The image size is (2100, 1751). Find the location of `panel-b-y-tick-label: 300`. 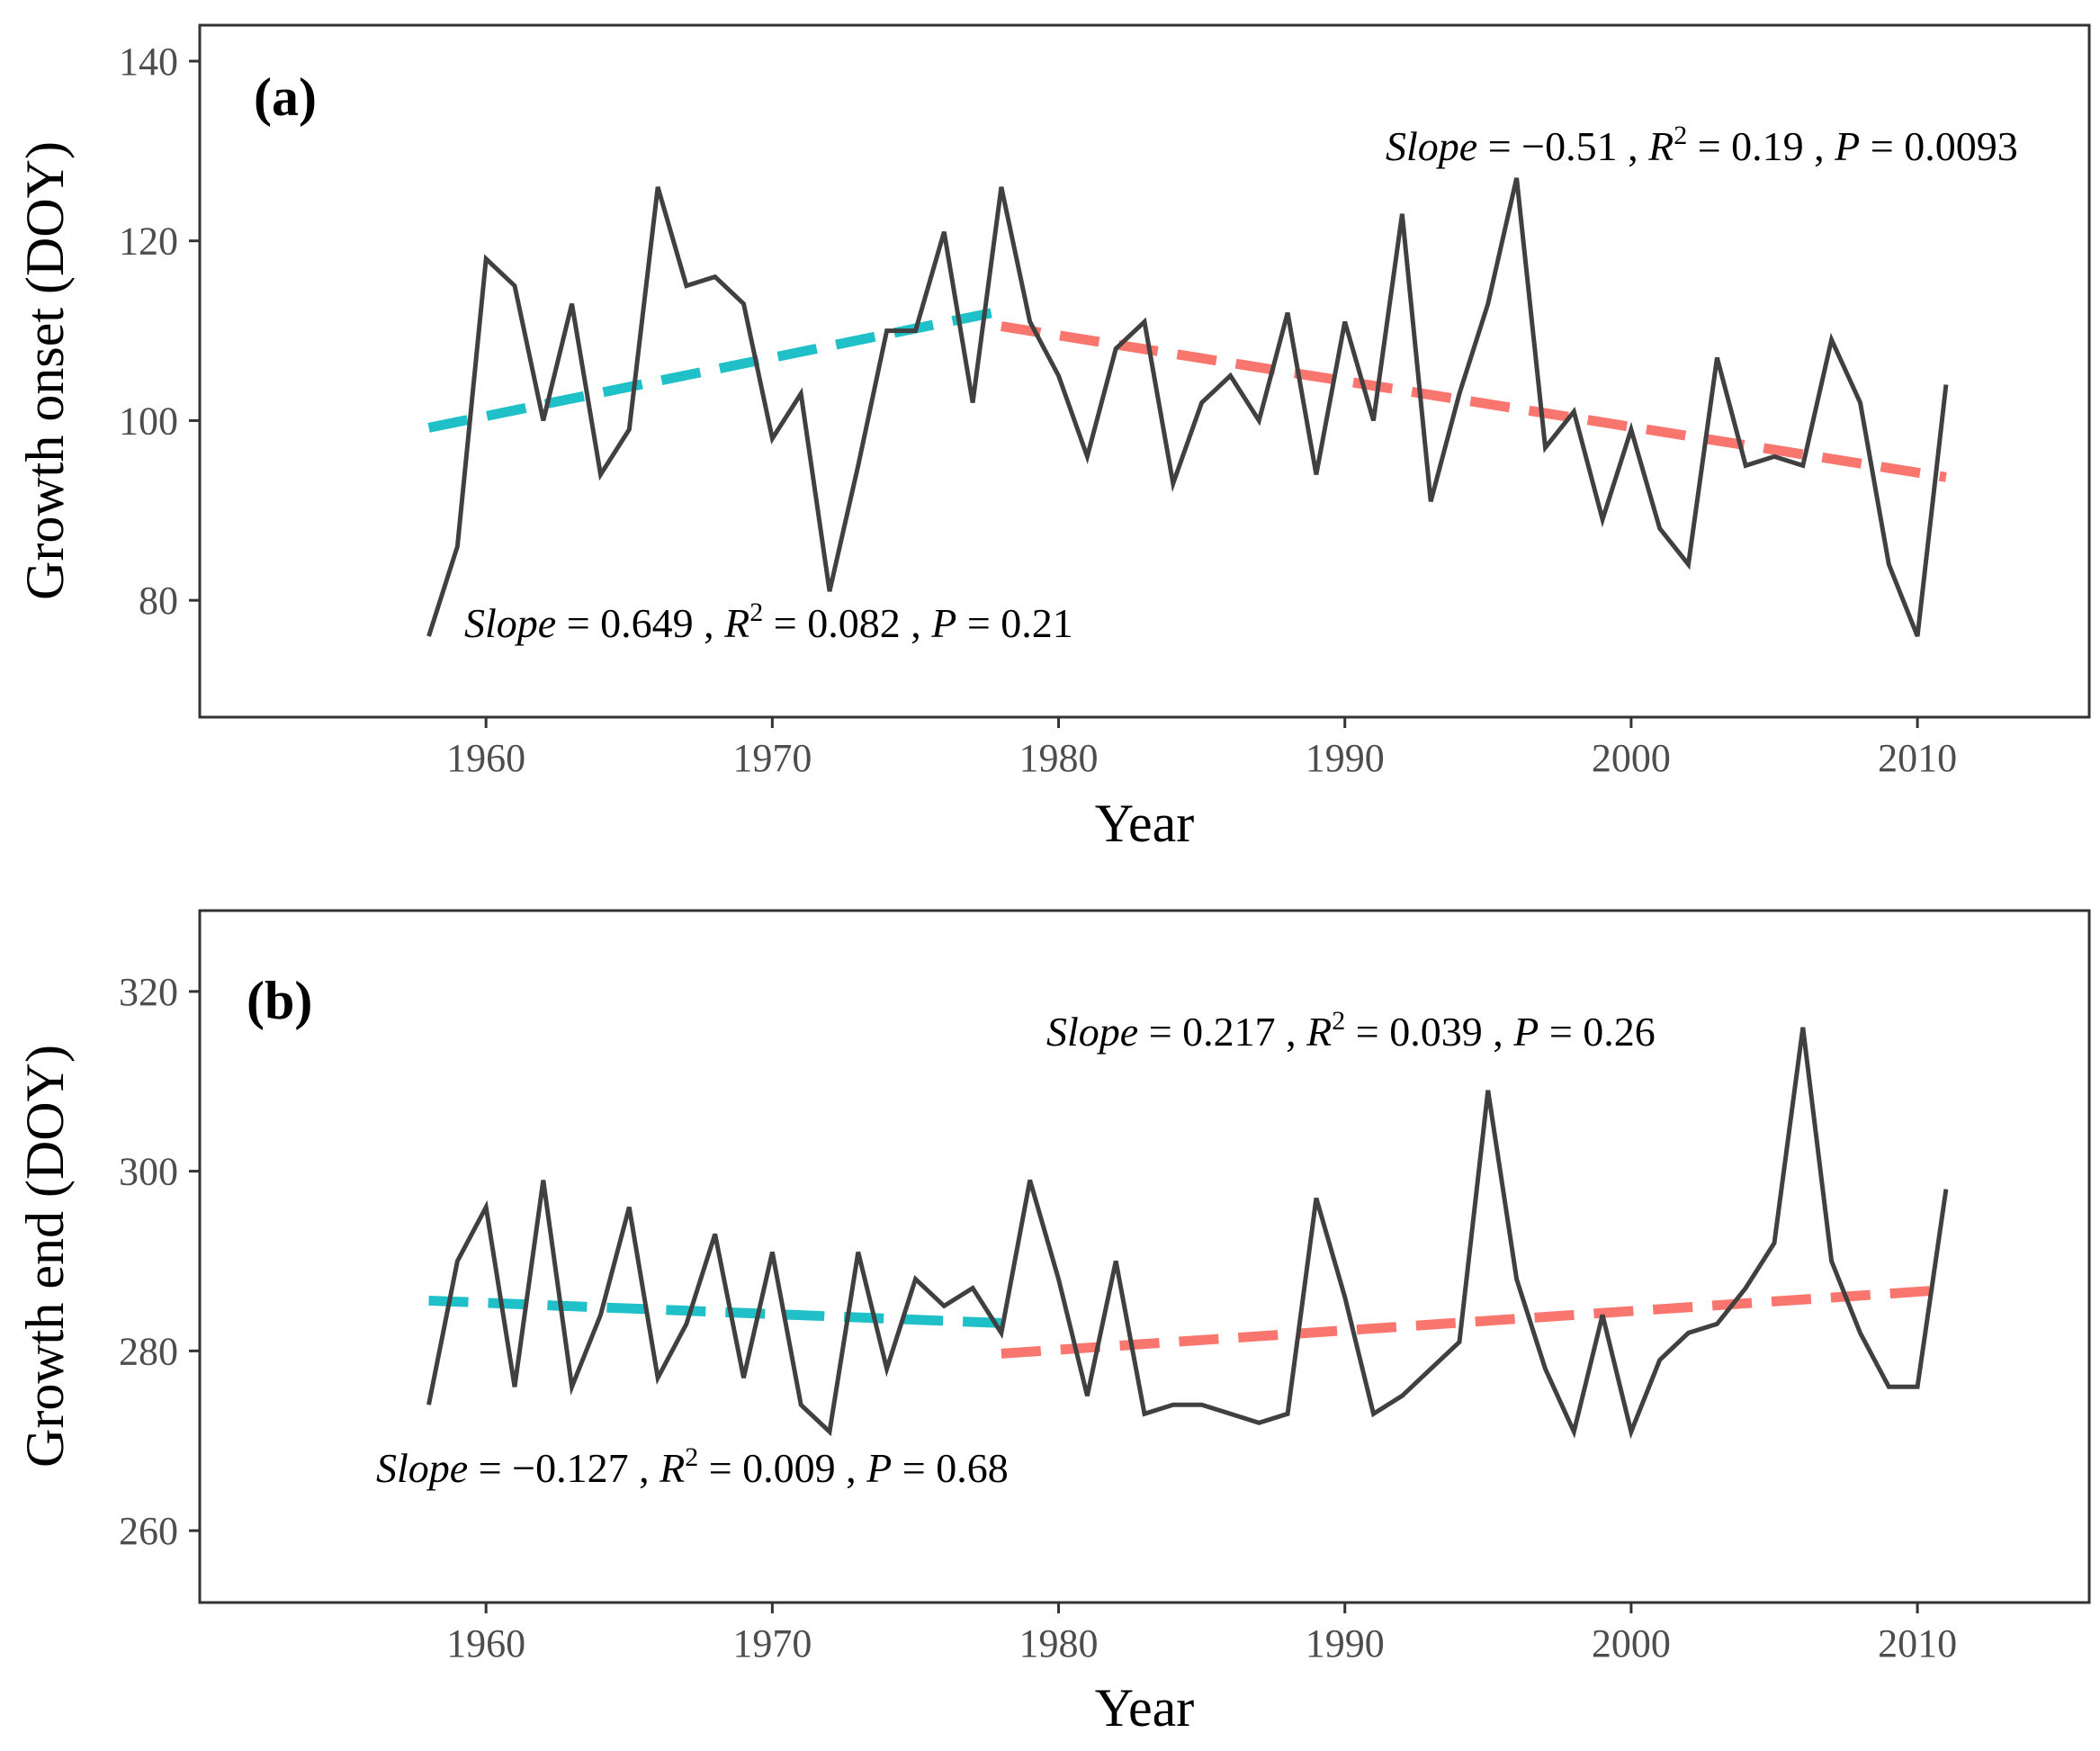

panel-b-y-tick-label: 300 is located at coordinates (148, 1172).